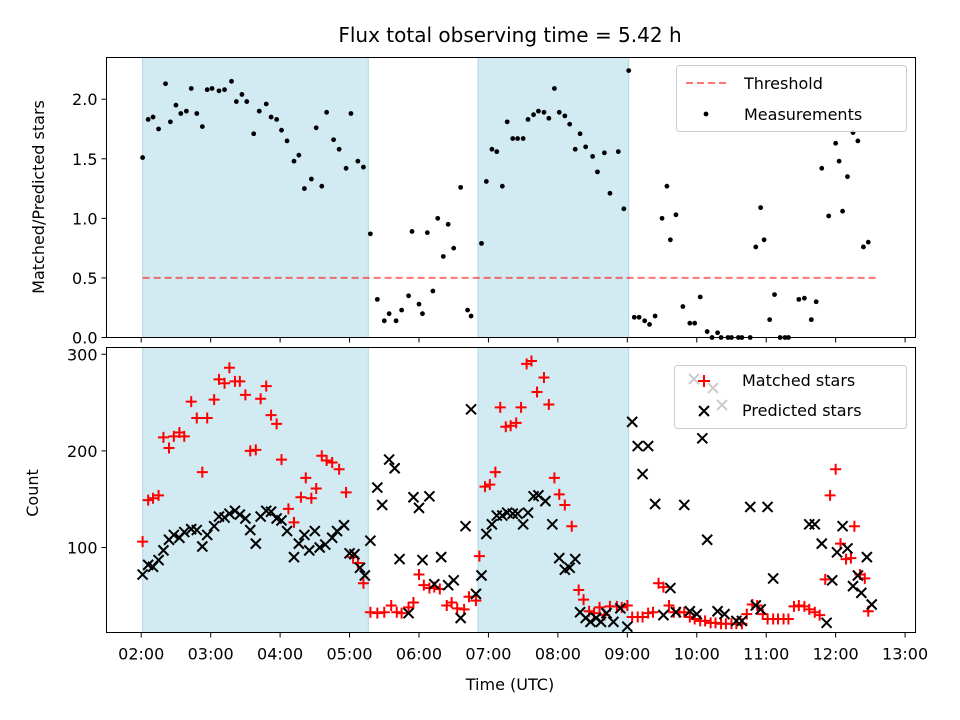 This screenshot has height=720, width=960. Describe the element at coordinates (255, 490) in the screenshot. I see `observing-window-band` at that location.